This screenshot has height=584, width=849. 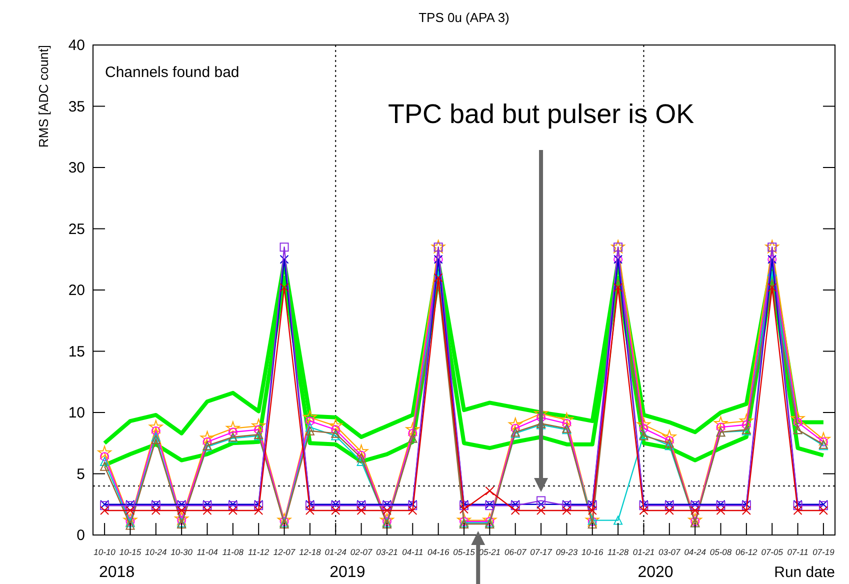 I want to click on x-tick-label: 01-24, so click(x=335, y=552).